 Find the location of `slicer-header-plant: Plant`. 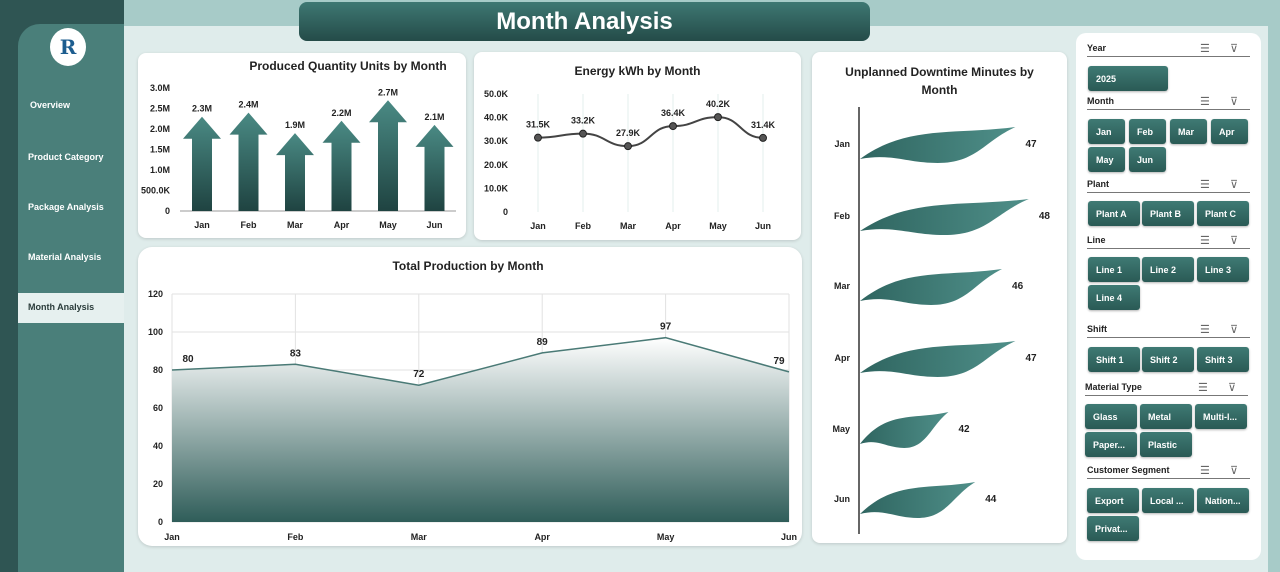

slicer-header-plant: Plant is located at coordinates (1168, 186).